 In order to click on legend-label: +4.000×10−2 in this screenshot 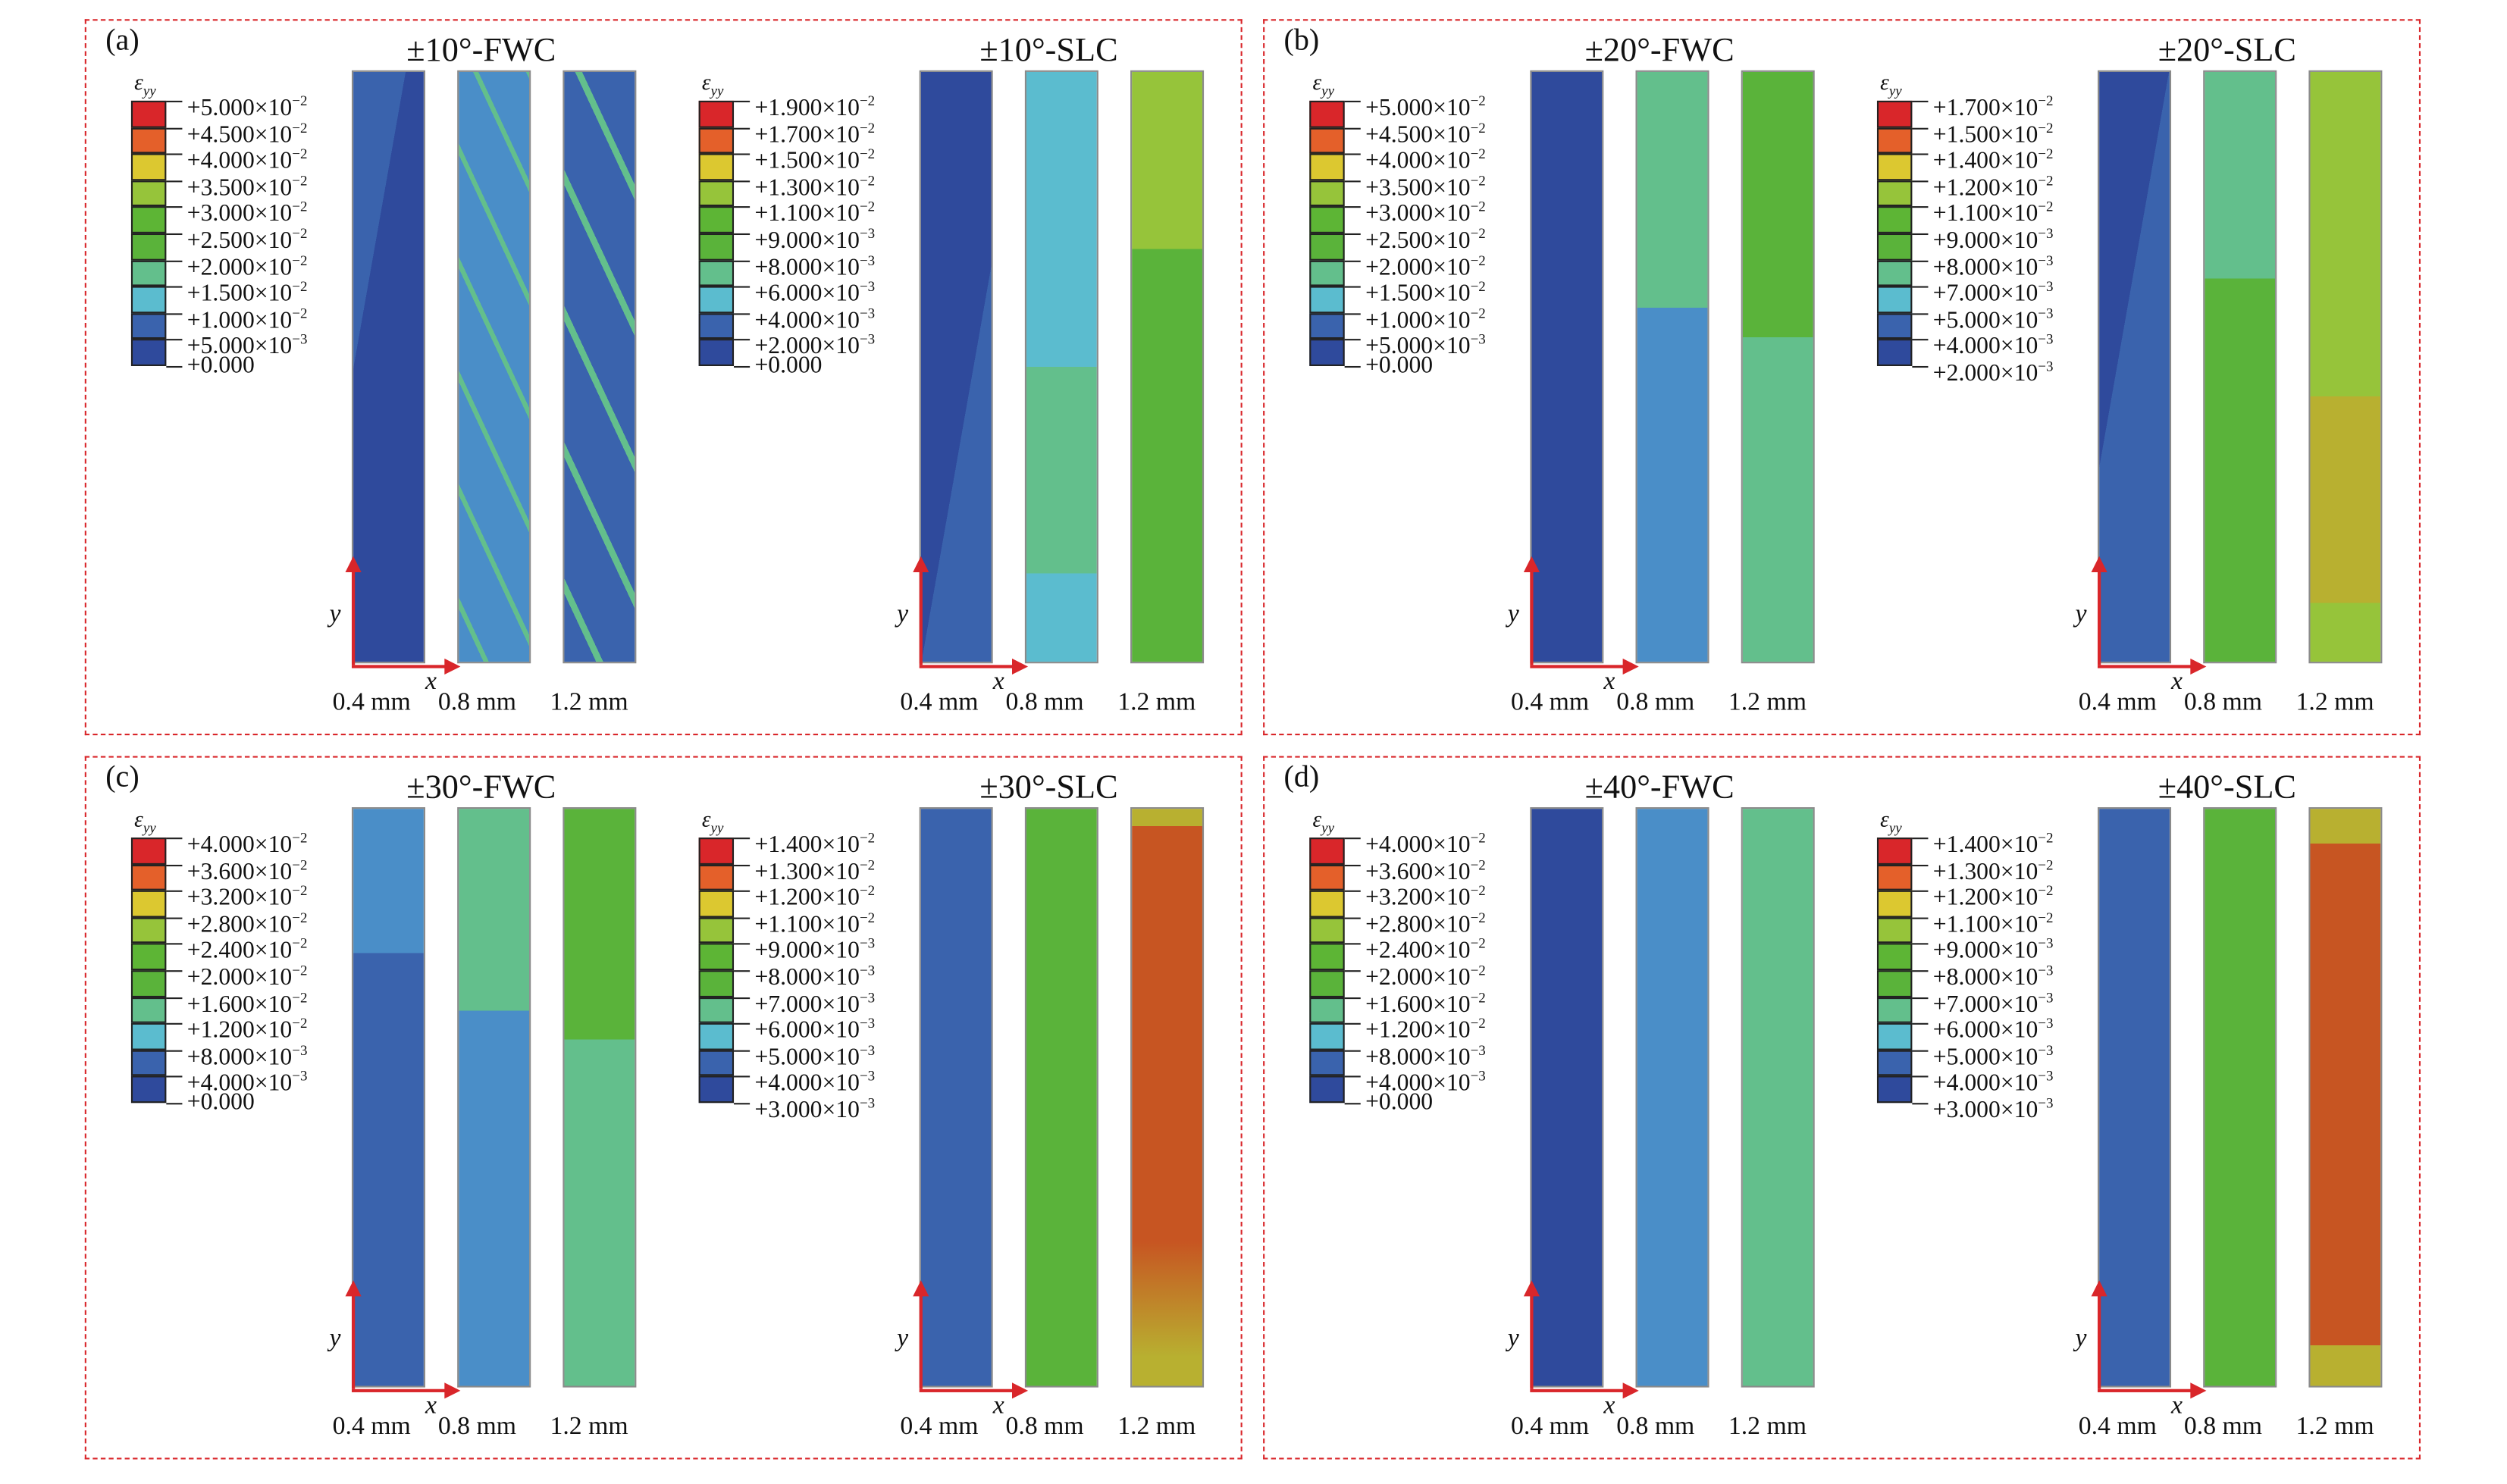, I will do `click(1425, 844)`.